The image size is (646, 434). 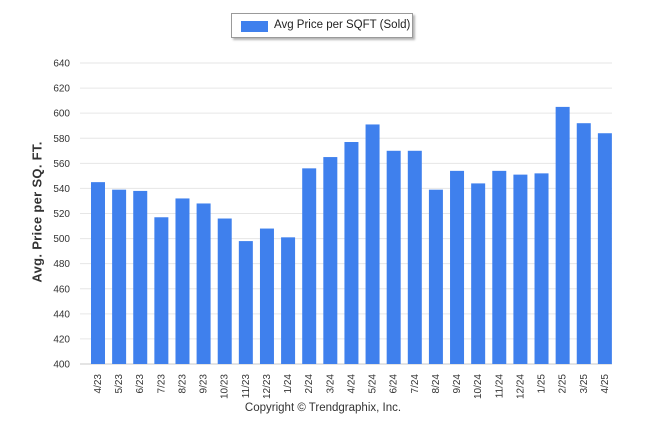 I want to click on x-tick-label: 6/24, so click(x=394, y=384).